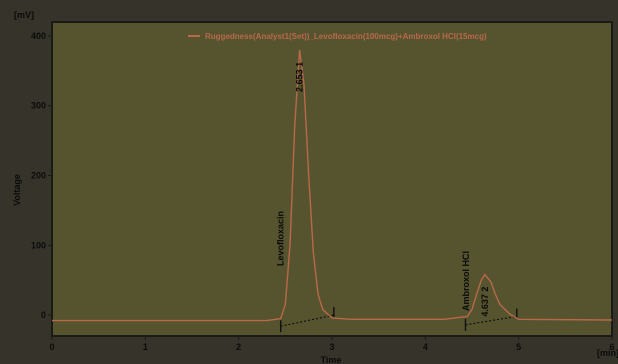 This screenshot has height=364, width=618. I want to click on peak-retention-time: 4.637 2, so click(485, 302).